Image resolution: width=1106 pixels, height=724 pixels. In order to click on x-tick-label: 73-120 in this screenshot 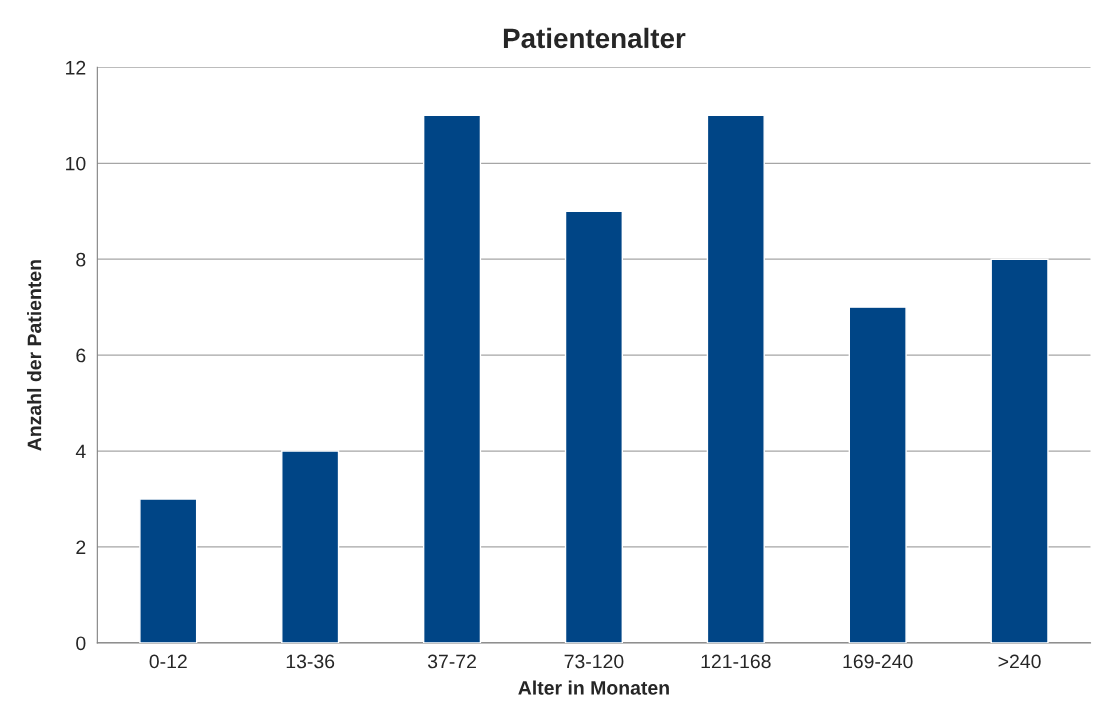, I will do `click(594, 661)`.